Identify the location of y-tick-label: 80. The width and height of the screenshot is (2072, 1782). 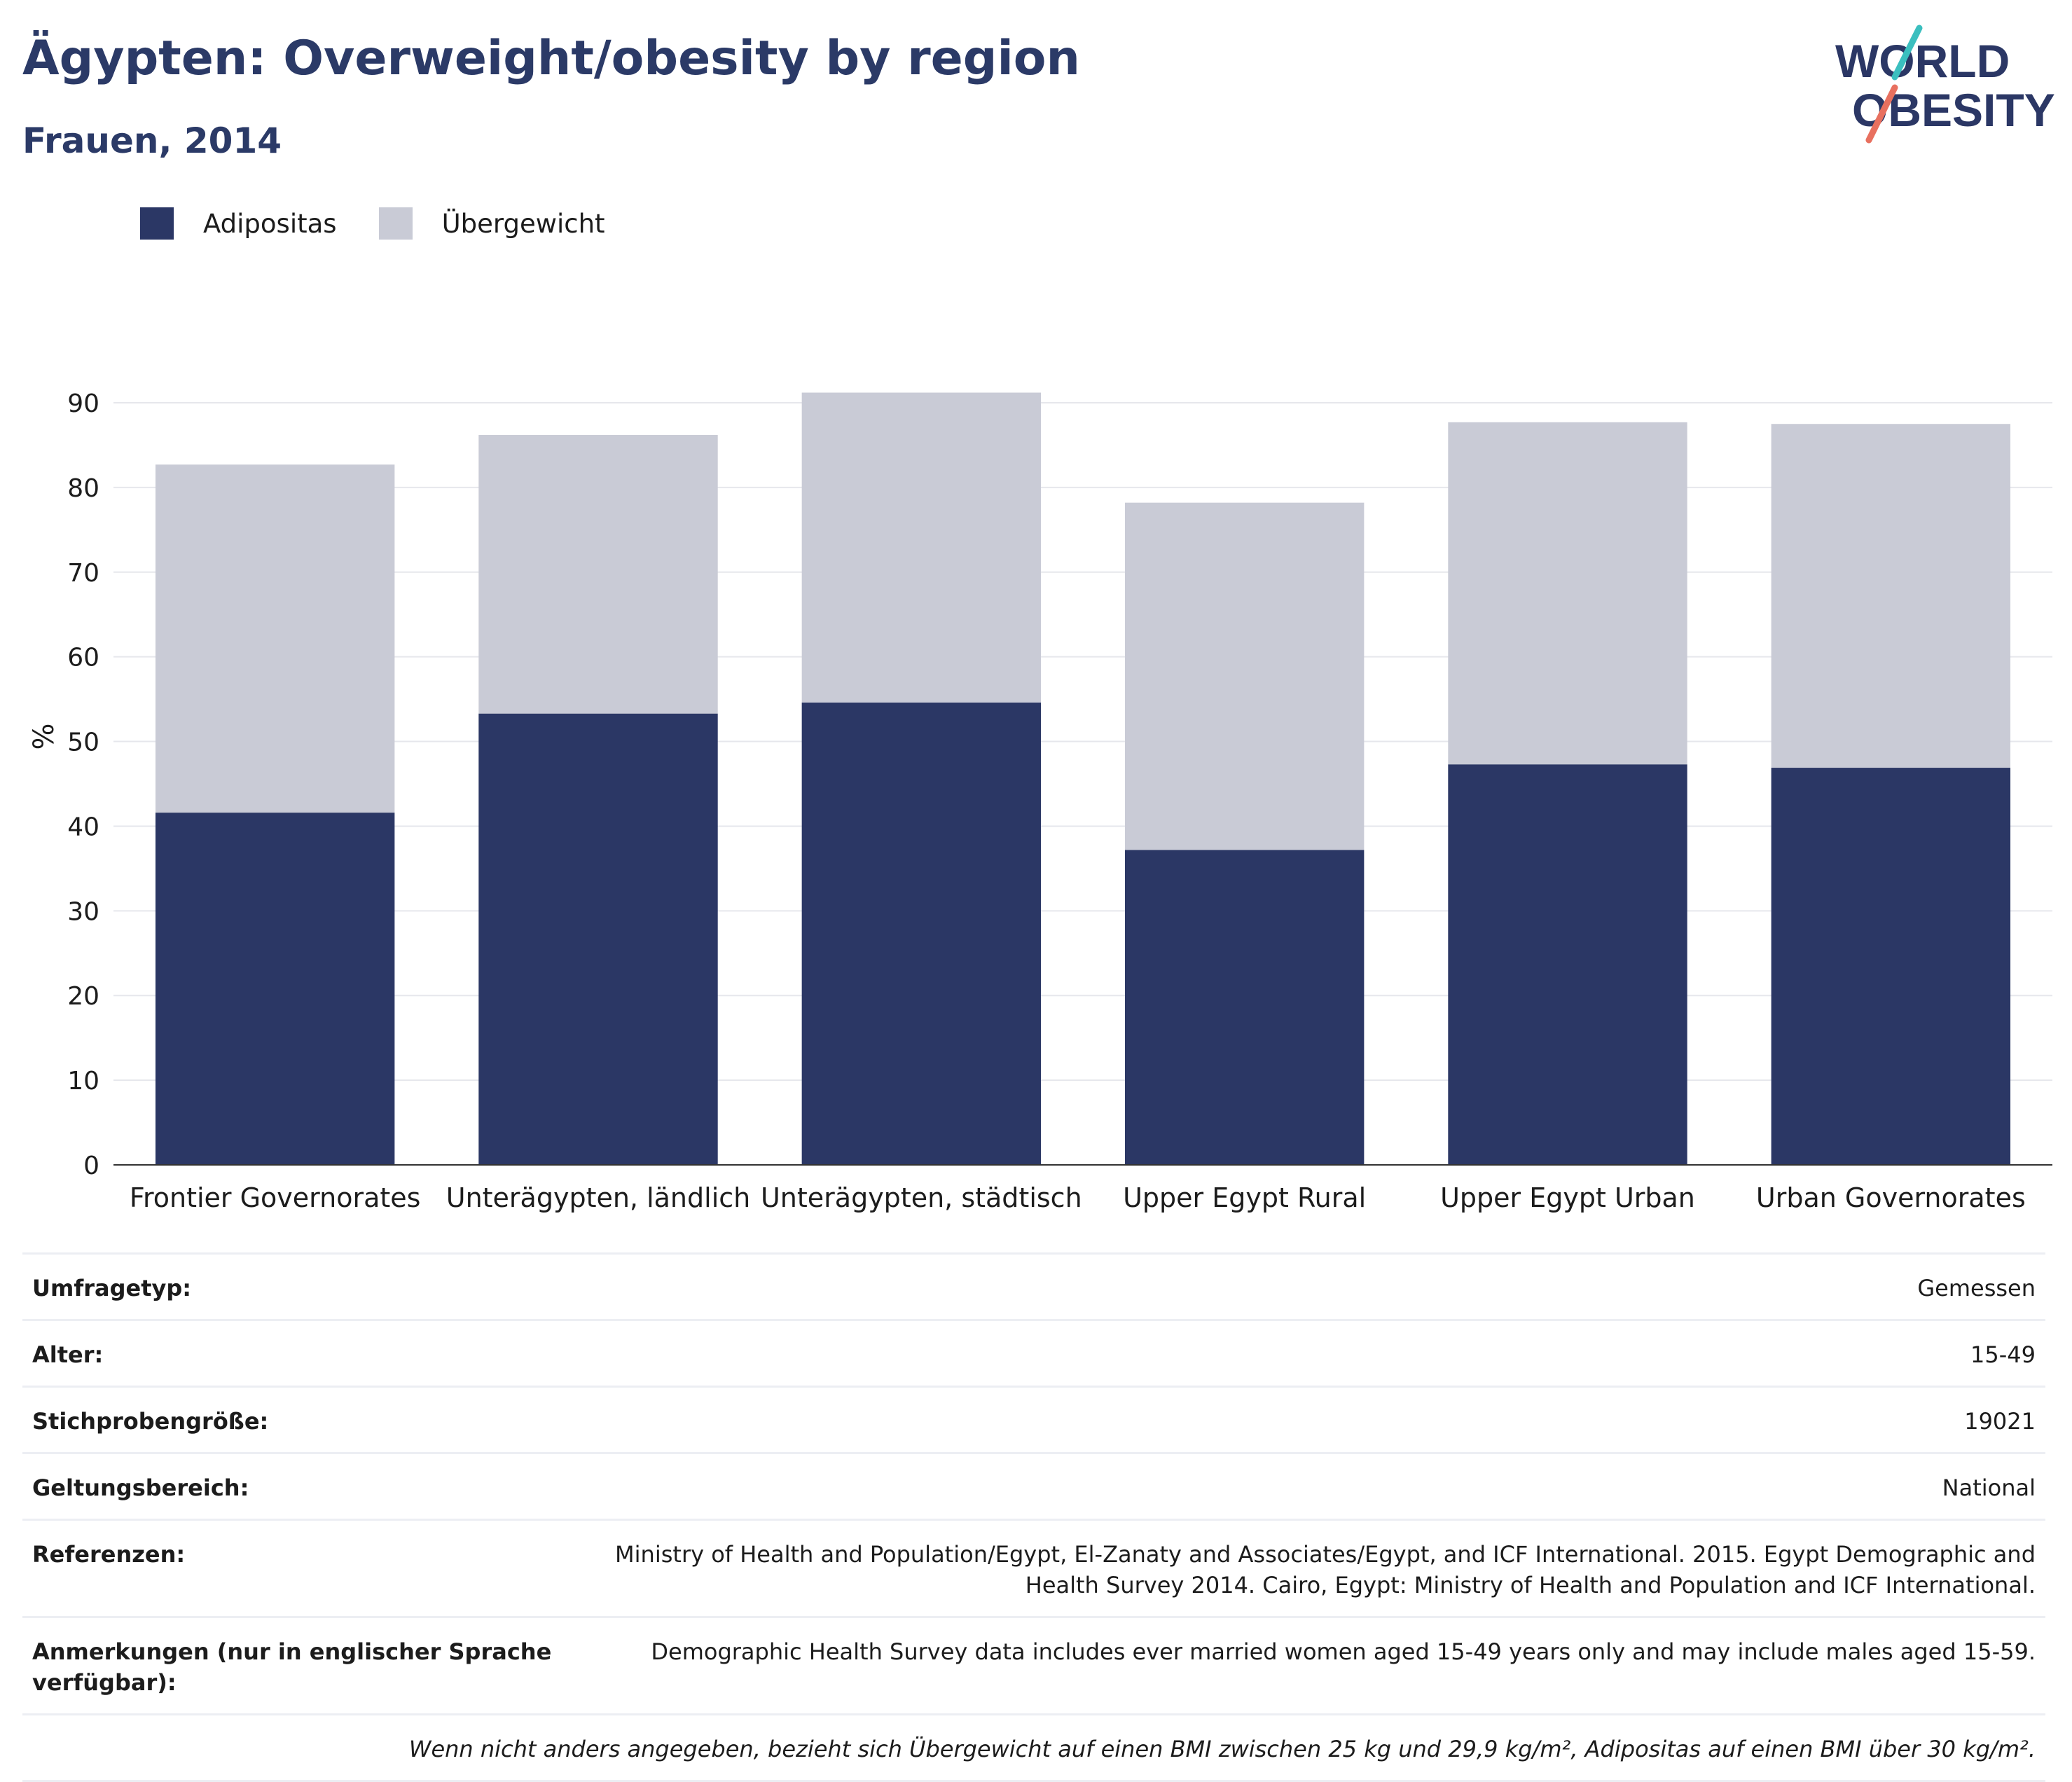
(83, 488).